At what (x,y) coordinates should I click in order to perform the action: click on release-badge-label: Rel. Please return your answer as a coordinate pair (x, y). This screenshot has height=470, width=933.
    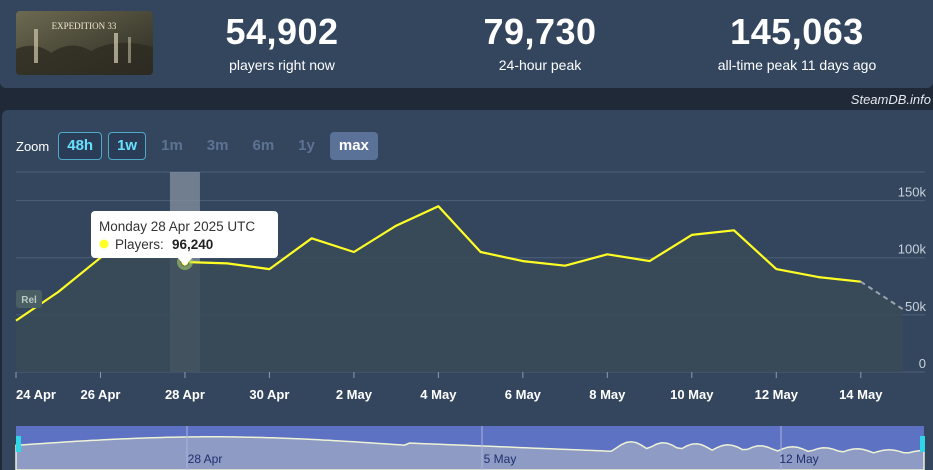
    Looking at the image, I should click on (29, 300).